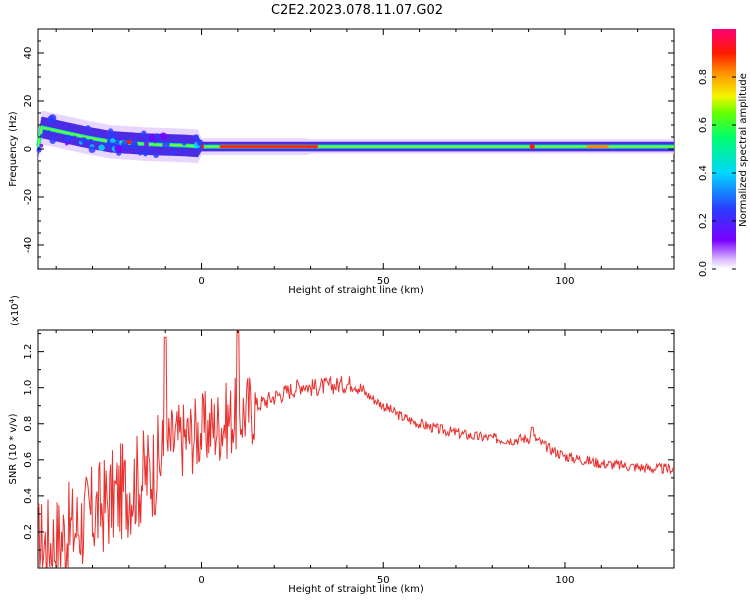  I want to click on colorbar-label: Normalized spectral amplitude, so click(743, 150).